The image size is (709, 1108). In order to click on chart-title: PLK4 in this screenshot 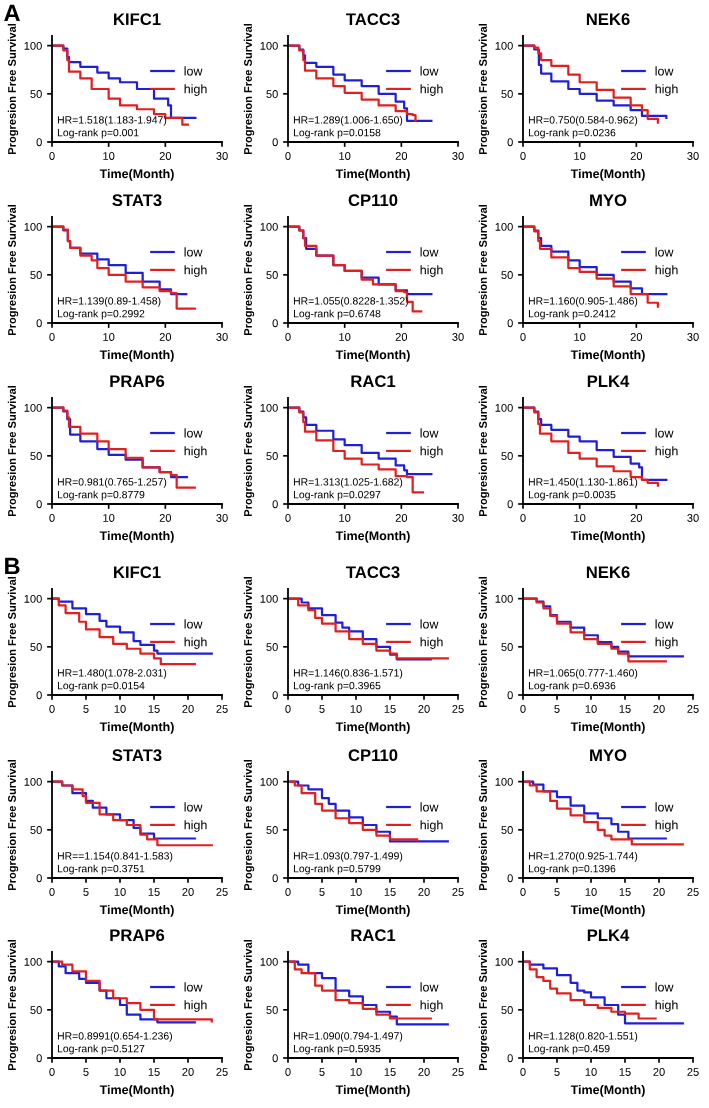, I will do `click(608, 935)`.